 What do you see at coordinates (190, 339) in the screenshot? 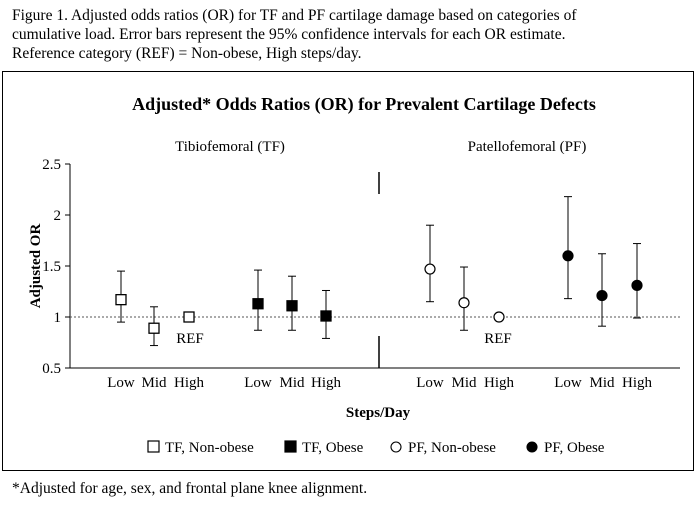
I see `ref-label-tf: REF` at bounding box center [190, 339].